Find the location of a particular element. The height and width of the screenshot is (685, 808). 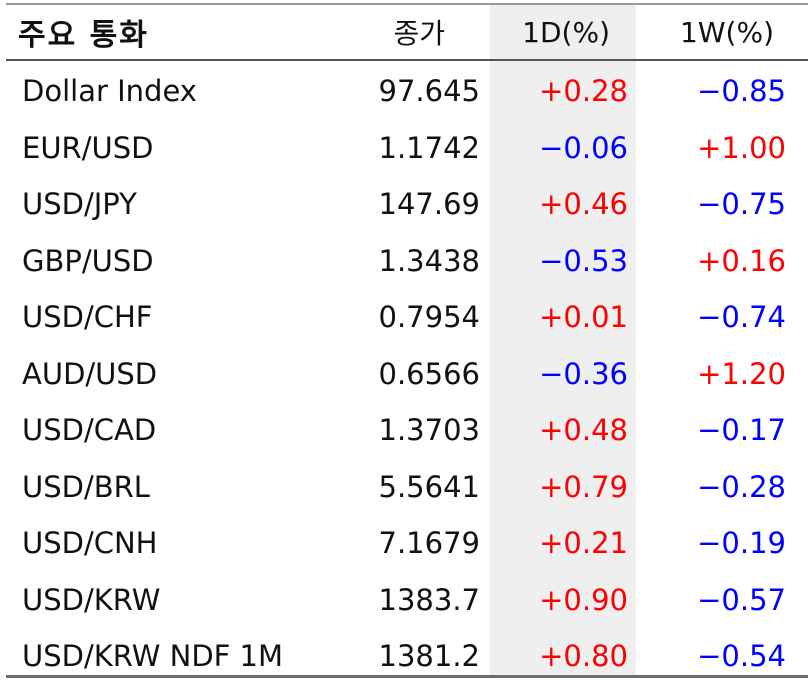

table-row: GBP/USD 1.3438 −0.53 +0.16 is located at coordinates (407, 261).